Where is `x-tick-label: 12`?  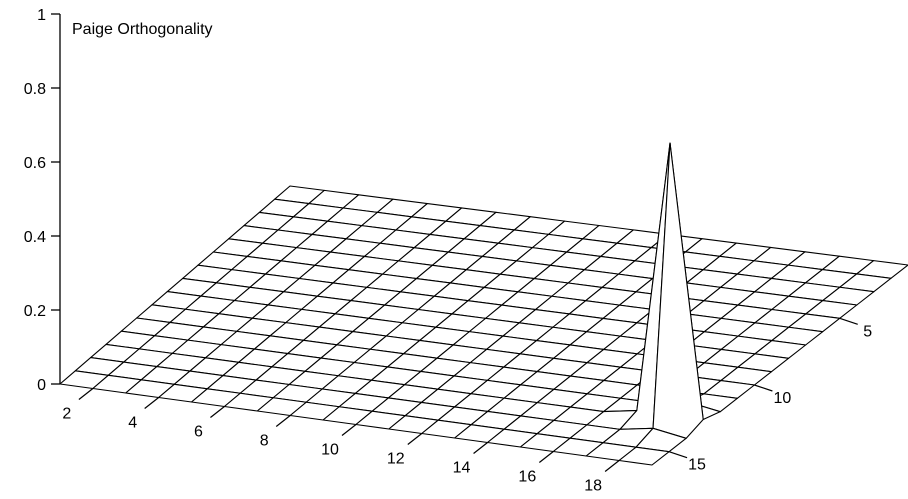 x-tick-label: 12 is located at coordinates (396, 459).